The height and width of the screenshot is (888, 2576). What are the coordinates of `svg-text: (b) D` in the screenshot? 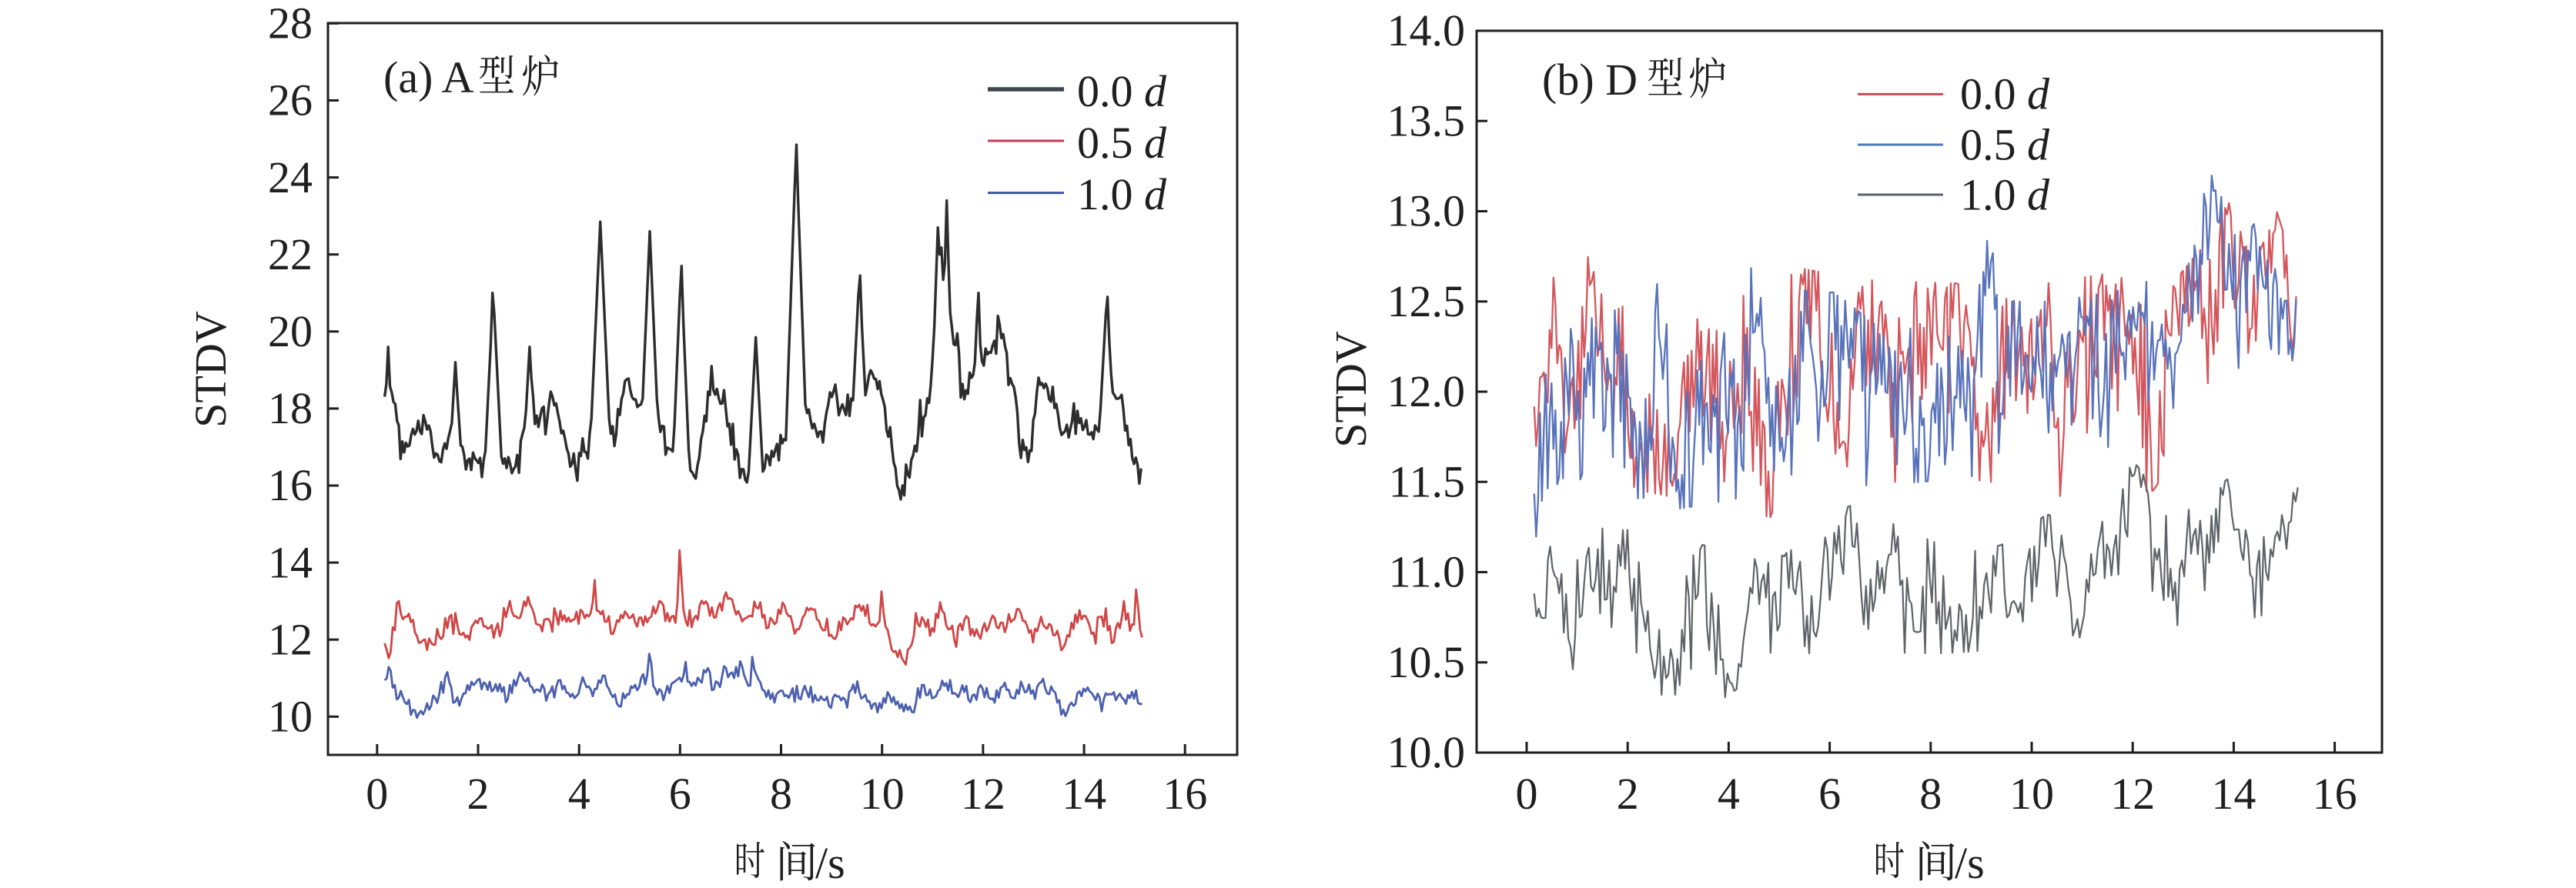 It's located at (1590, 80).